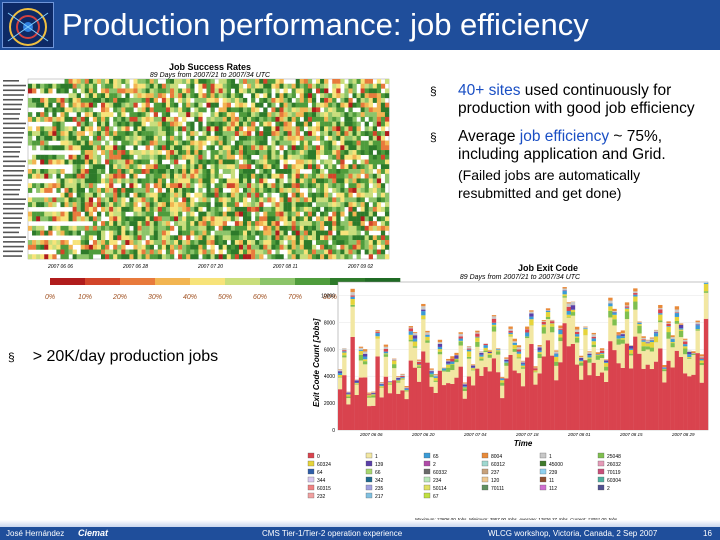  What do you see at coordinates (12, 256) in the screenshot?
I see `site-label-mark` at bounding box center [12, 256].